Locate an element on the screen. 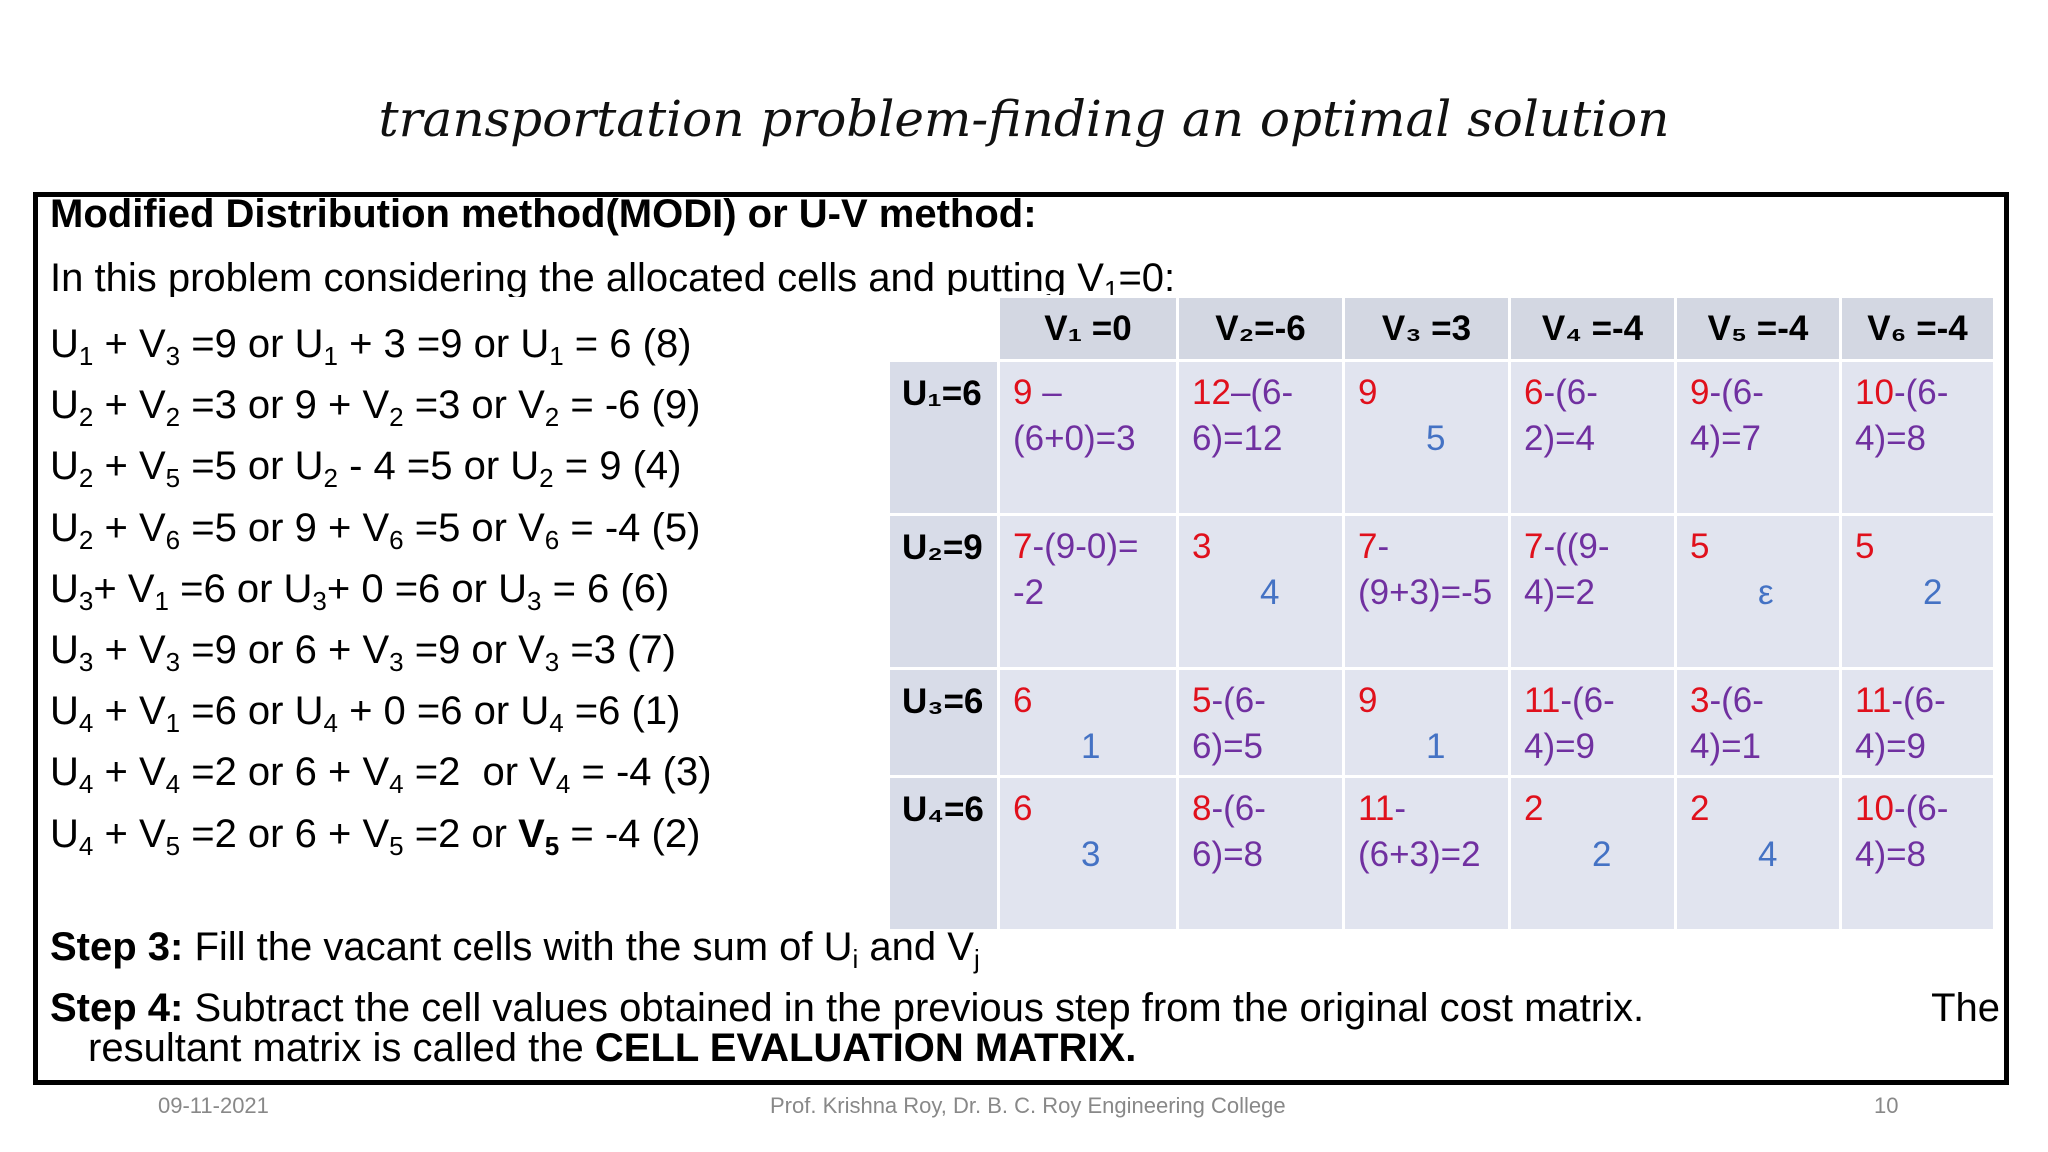  equation-line: U4 + V4 =2 or 6 + V4 =2 or V4 = -4 (3) is located at coordinates (381, 772).